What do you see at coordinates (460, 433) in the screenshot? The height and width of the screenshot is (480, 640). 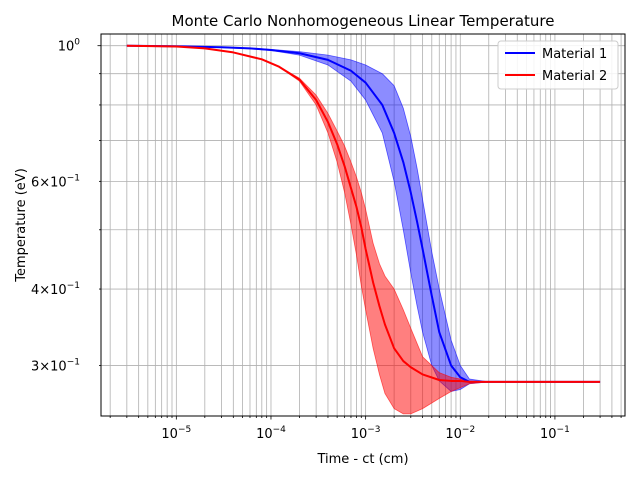 I see `x-tick-label: 10⁻²` at bounding box center [460, 433].